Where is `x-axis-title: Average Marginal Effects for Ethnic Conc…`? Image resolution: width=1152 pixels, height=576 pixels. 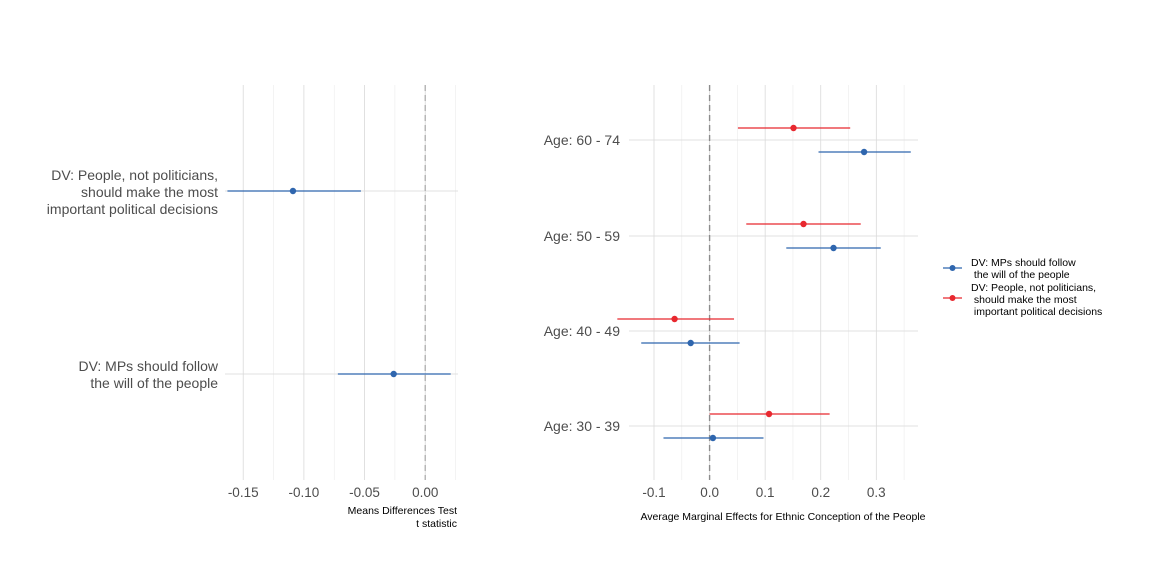
x-axis-title: Average Marginal Effects for Ethnic Conc… is located at coordinates (782, 517).